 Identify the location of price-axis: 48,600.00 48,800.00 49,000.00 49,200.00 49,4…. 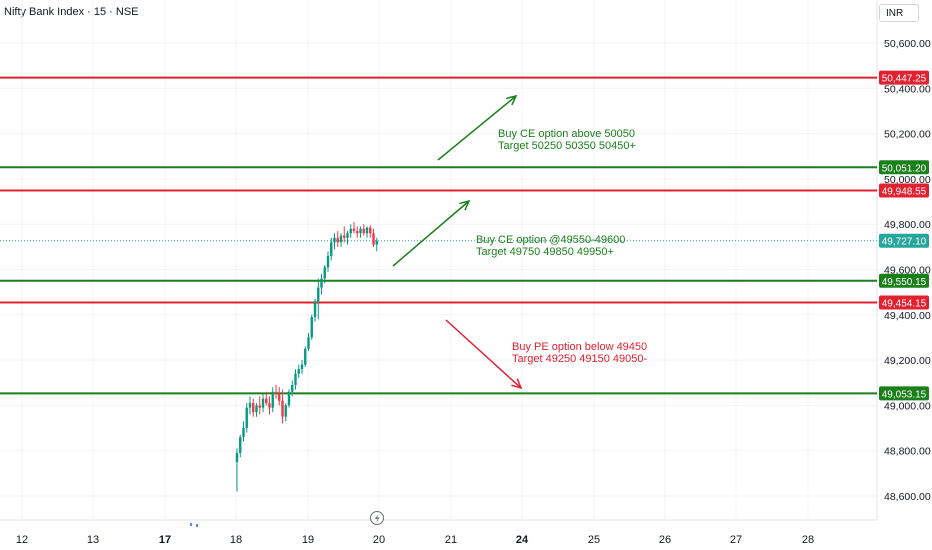
(907, 270).